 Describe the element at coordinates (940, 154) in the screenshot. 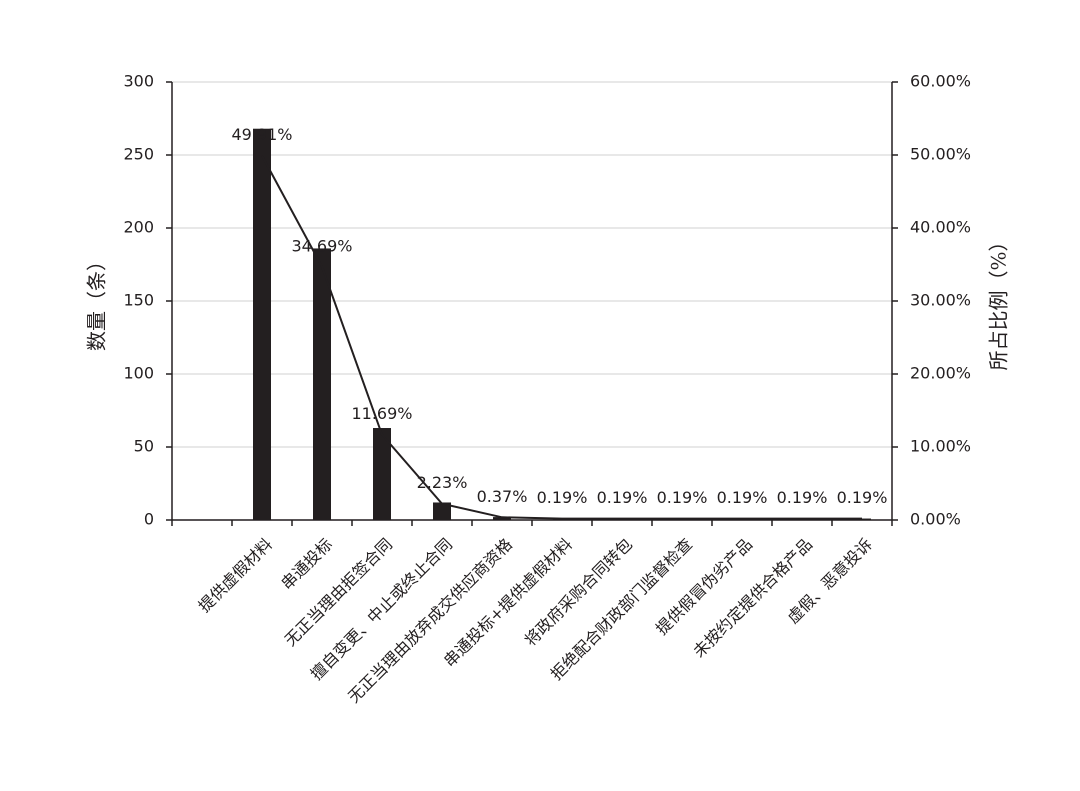

I see `y2-tick-label: 50.00%` at that location.